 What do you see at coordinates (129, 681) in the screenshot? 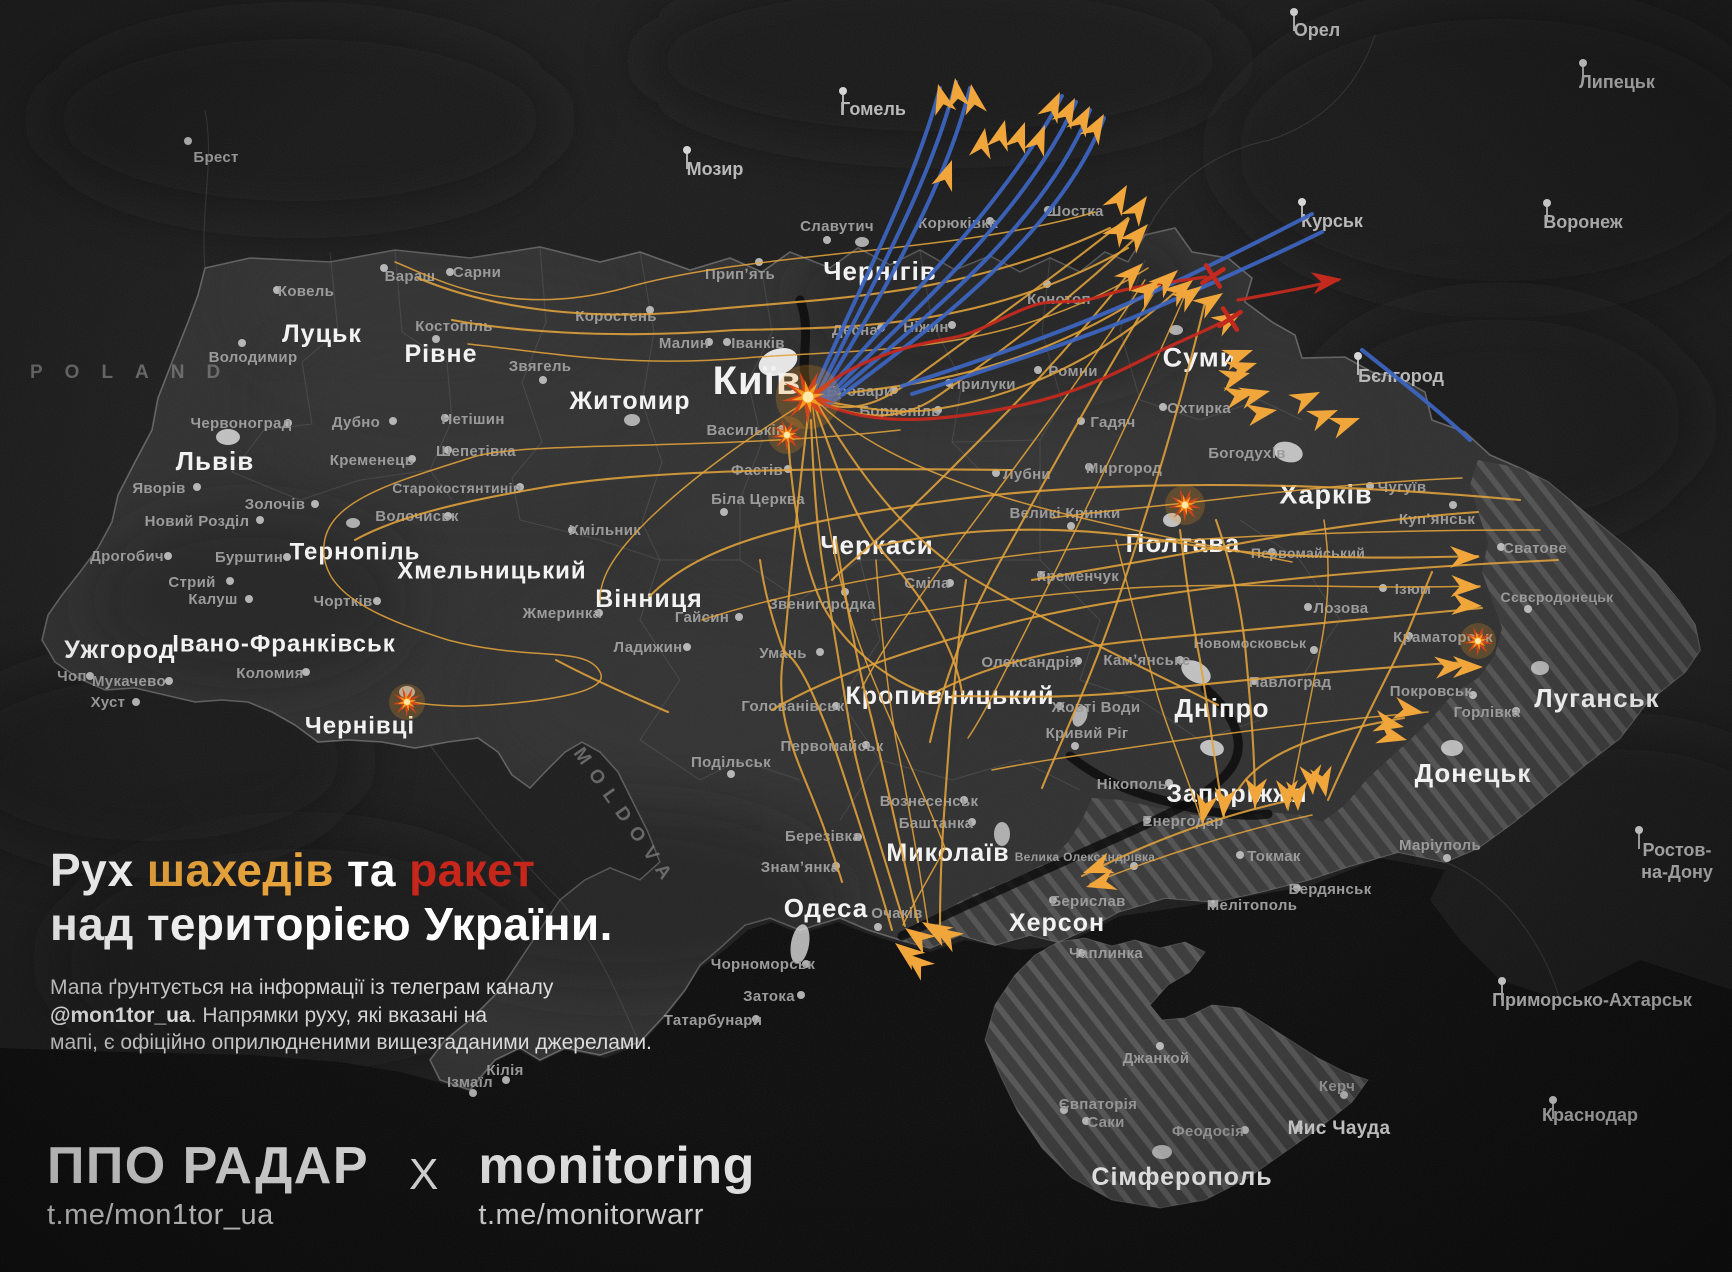
I see `town-label: Мукачево` at bounding box center [129, 681].